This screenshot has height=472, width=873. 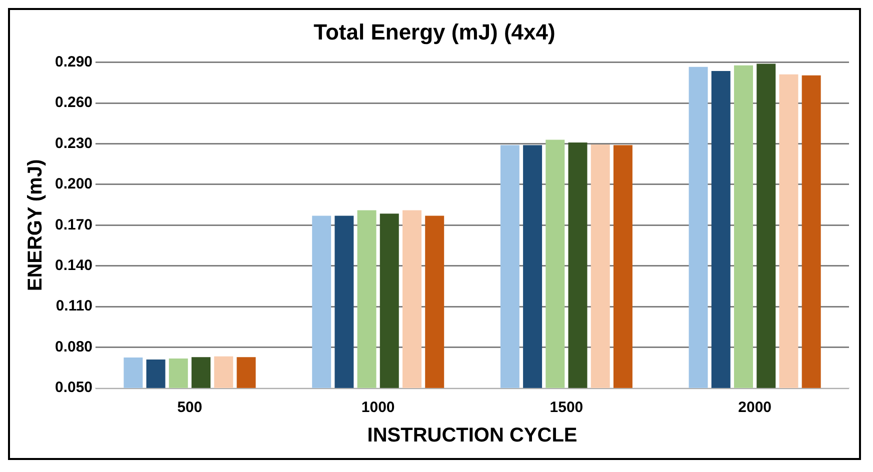 What do you see at coordinates (435, 31) in the screenshot?
I see `chart-title: Total Energy (mJ) (4x4)` at bounding box center [435, 31].